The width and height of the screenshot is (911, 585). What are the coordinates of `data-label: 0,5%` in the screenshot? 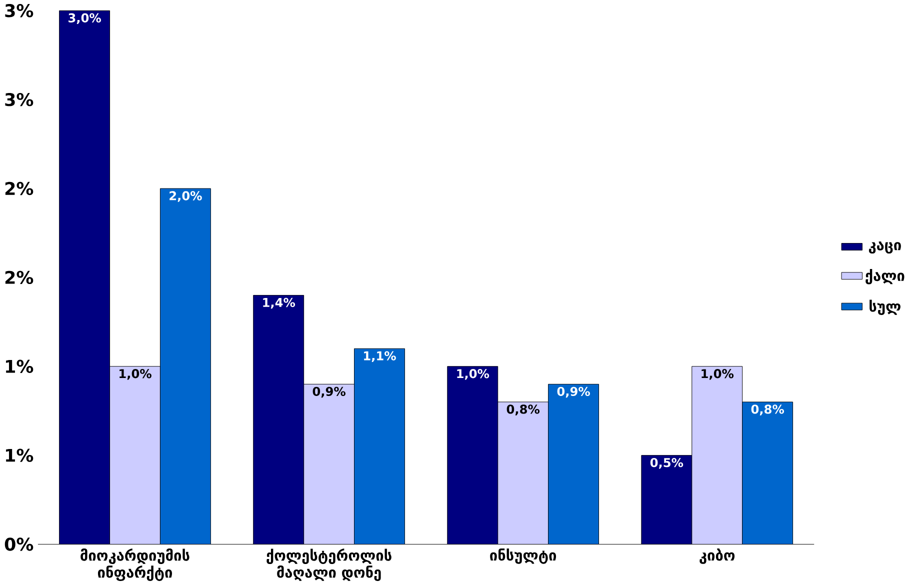 It's located at (667, 463).